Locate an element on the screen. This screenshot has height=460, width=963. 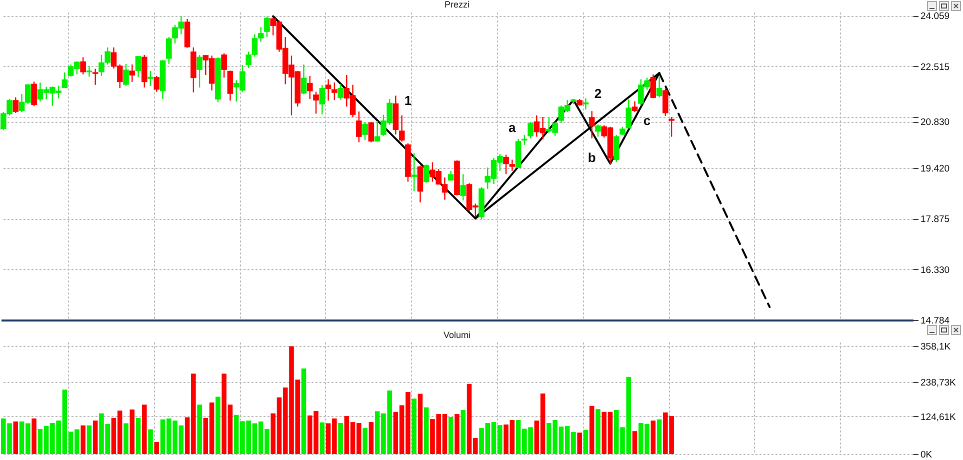
y-tick-label: 20.830 is located at coordinates (935, 122).